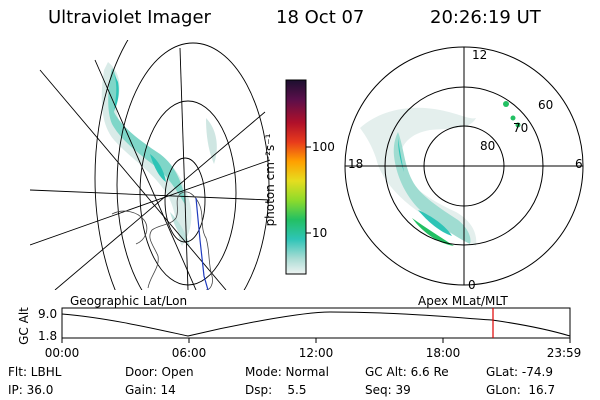 The height and width of the screenshot is (400, 600). What do you see at coordinates (202, 243) in the screenshot?
I see `orbit-track` at bounding box center [202, 243].